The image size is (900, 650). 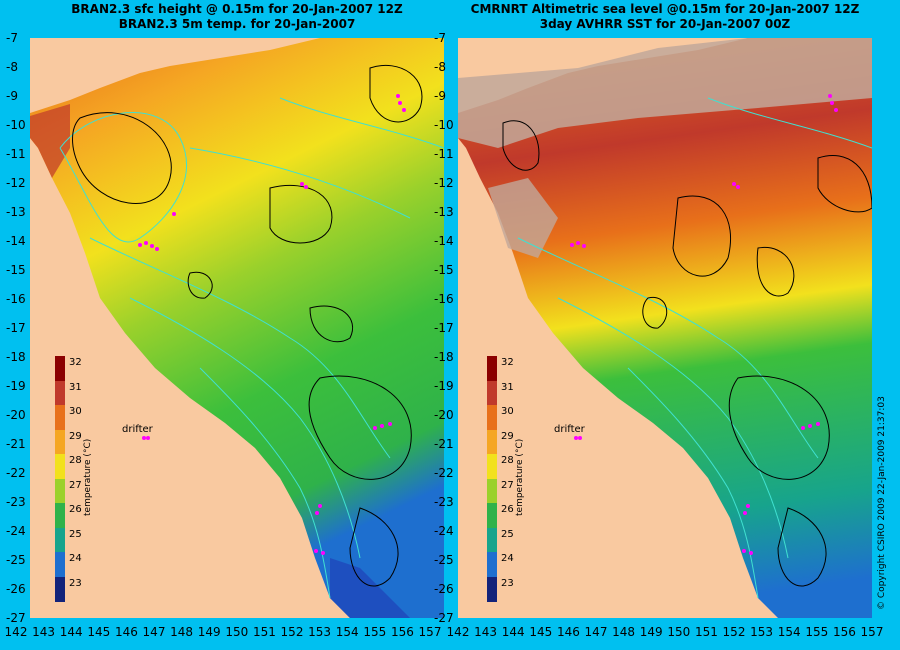 What do you see at coordinates (75, 362) in the screenshot?
I see `colorbar-tick-label: 32` at bounding box center [75, 362].